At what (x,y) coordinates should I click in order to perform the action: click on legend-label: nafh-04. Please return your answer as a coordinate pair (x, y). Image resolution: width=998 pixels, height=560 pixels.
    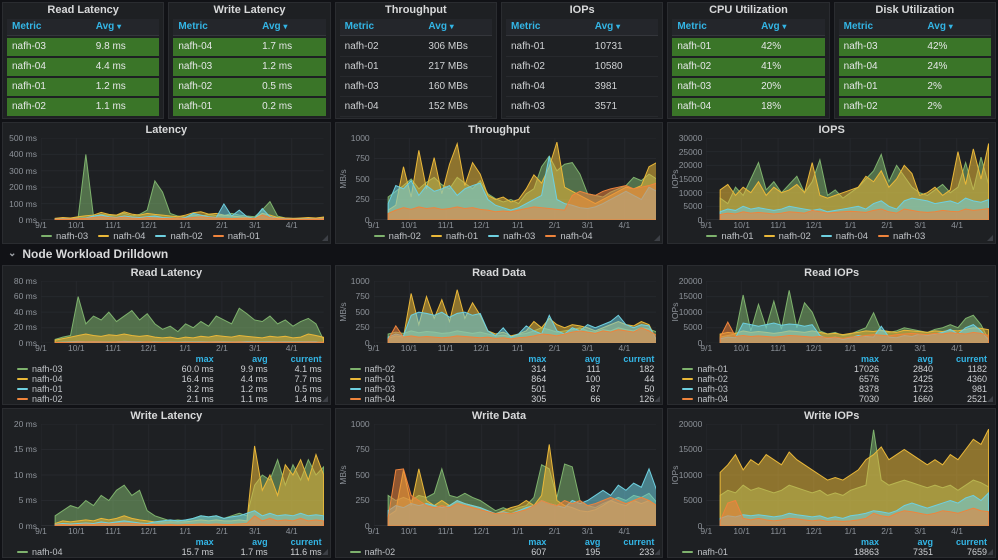
    Looking at the image, I should click on (129, 236).